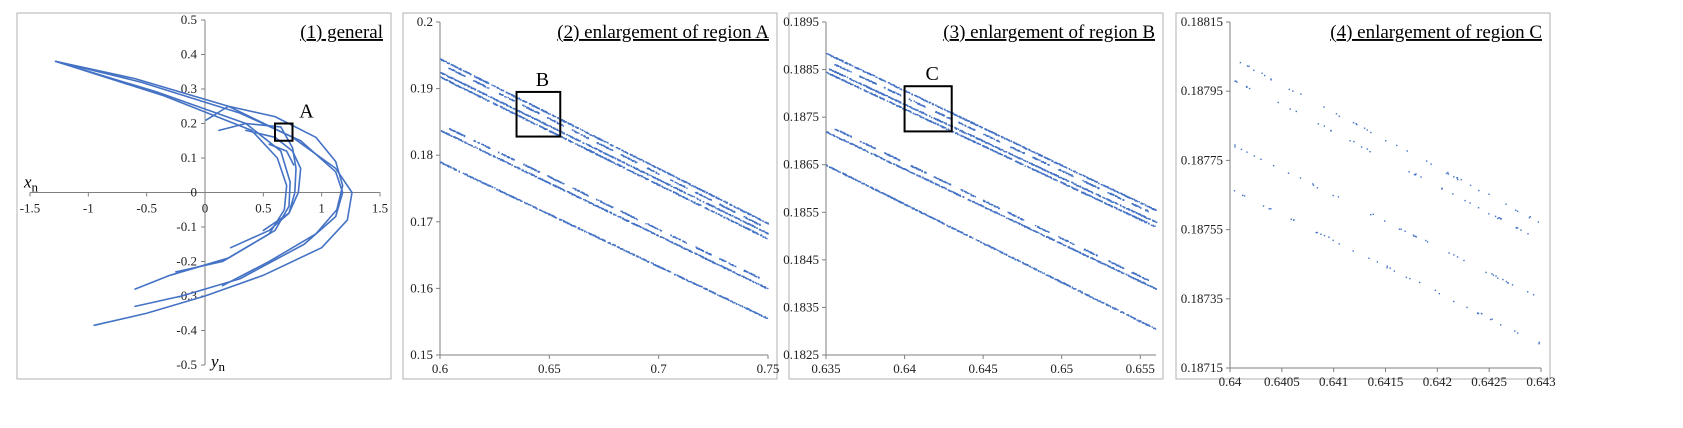 The image size is (1683, 428). What do you see at coordinates (801, 21) in the screenshot?
I see `y-tick-label: 0.1895` at bounding box center [801, 21].